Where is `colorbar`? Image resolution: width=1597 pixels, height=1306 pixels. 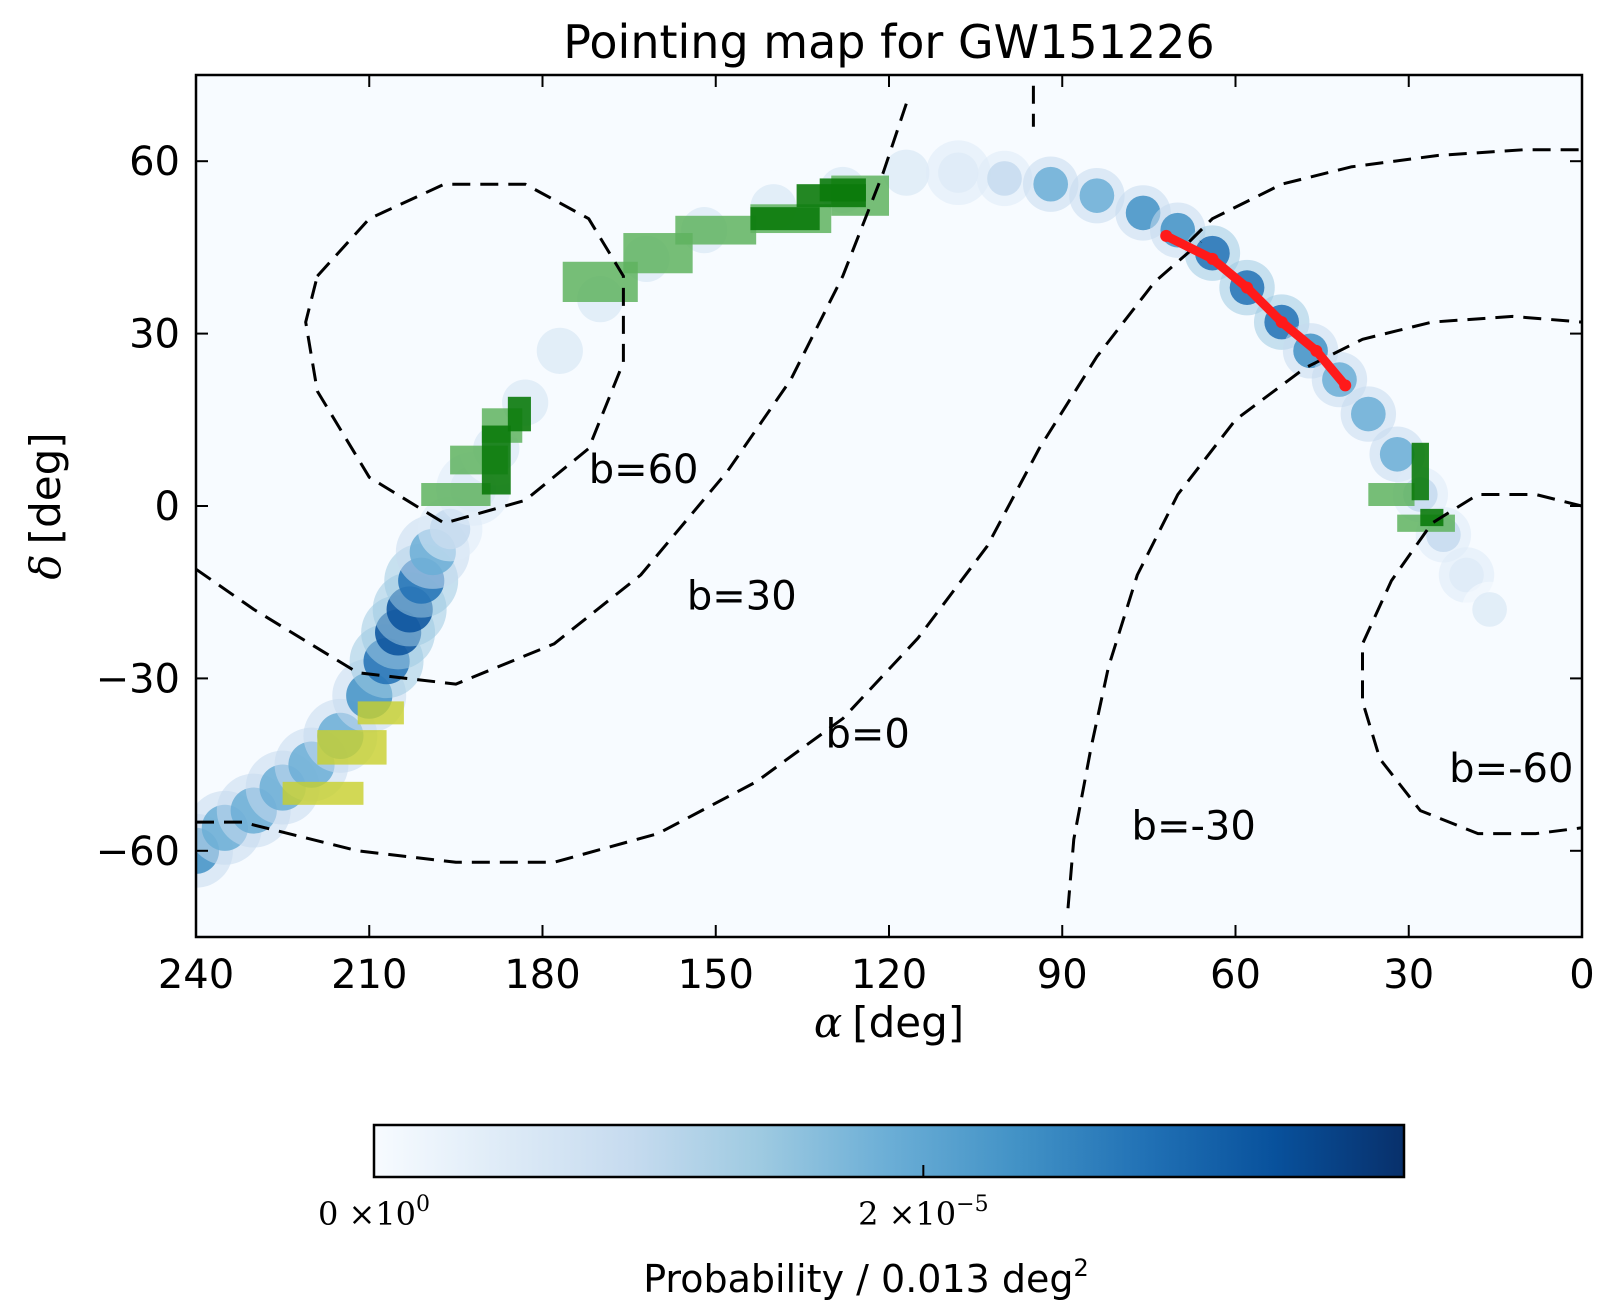
colorbar is located at coordinates (889, 1151).